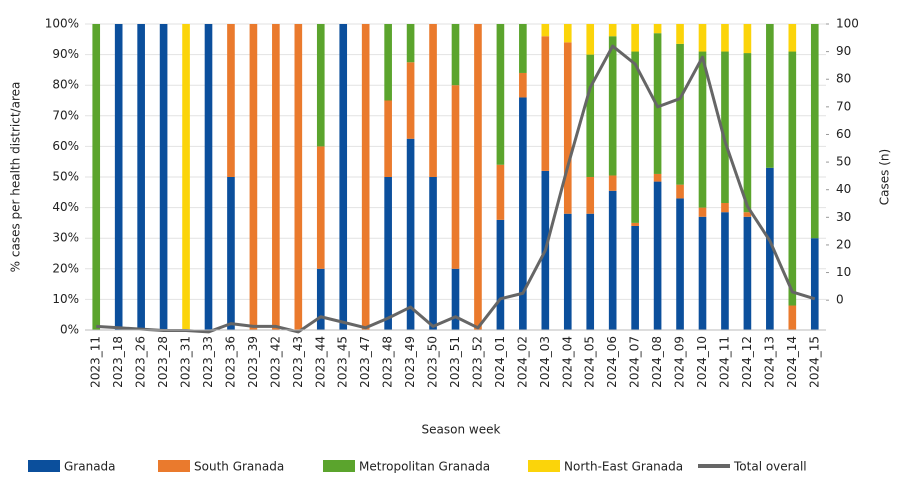 The image size is (900, 495). I want to click on legend-label: South Granada, so click(239, 467).